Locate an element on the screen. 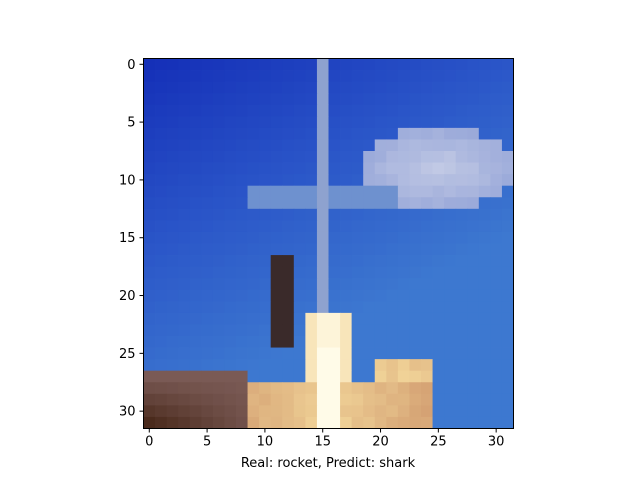 The image size is (640, 480). y-tick-label: 30 is located at coordinates (127, 412).